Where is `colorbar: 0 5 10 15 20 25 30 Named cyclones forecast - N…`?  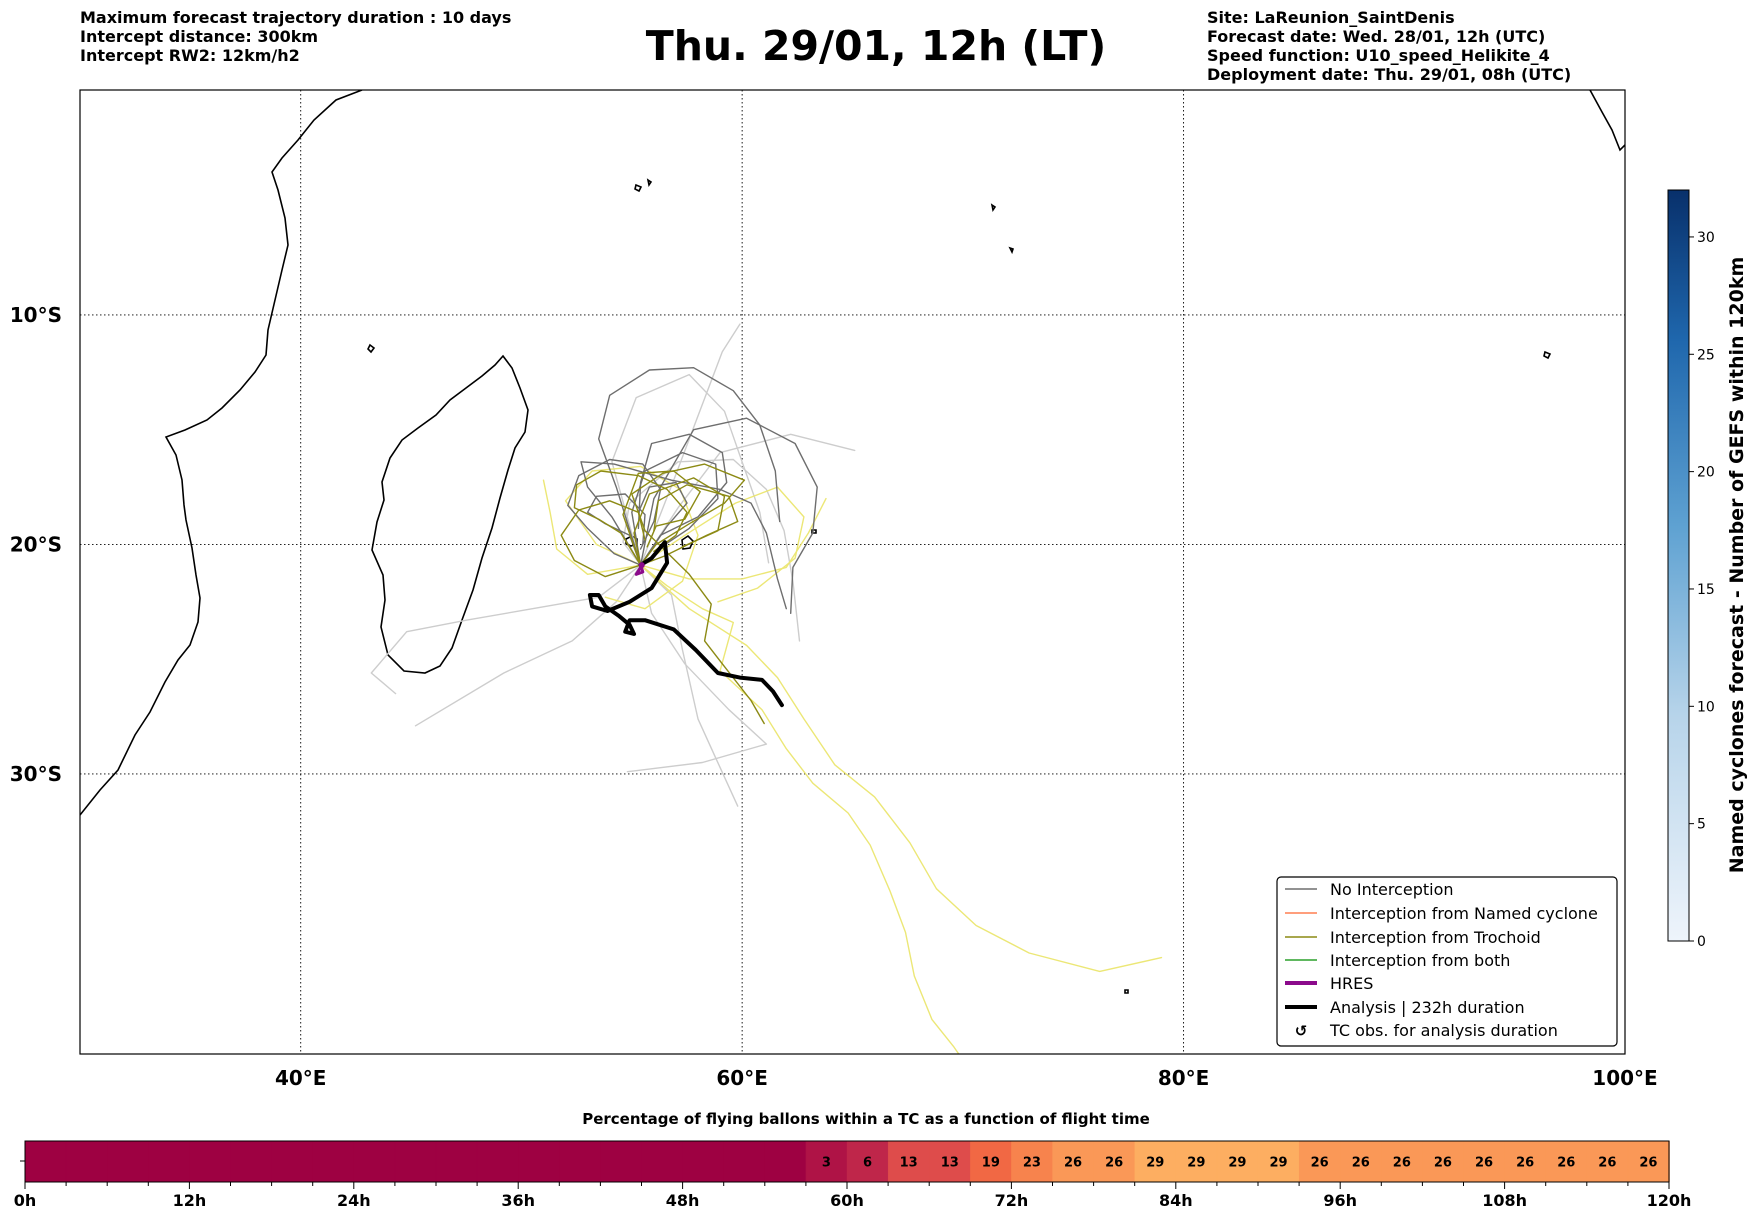 colorbar: 0 5 10 15 20 25 30 Named cyclones forecast - N… is located at coordinates (1707, 569).